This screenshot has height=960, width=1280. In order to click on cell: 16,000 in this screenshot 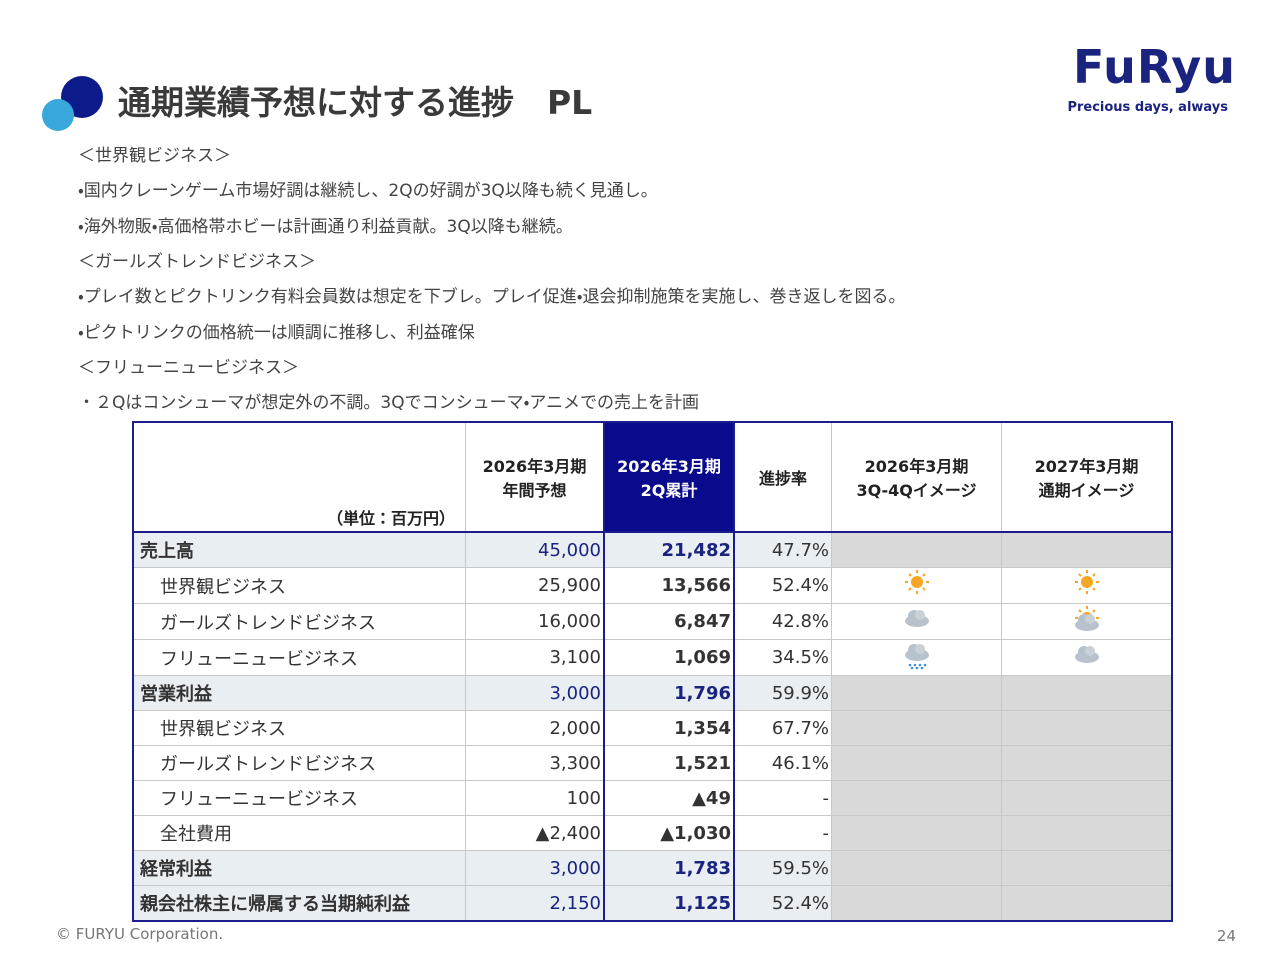, I will do `click(535, 621)`.